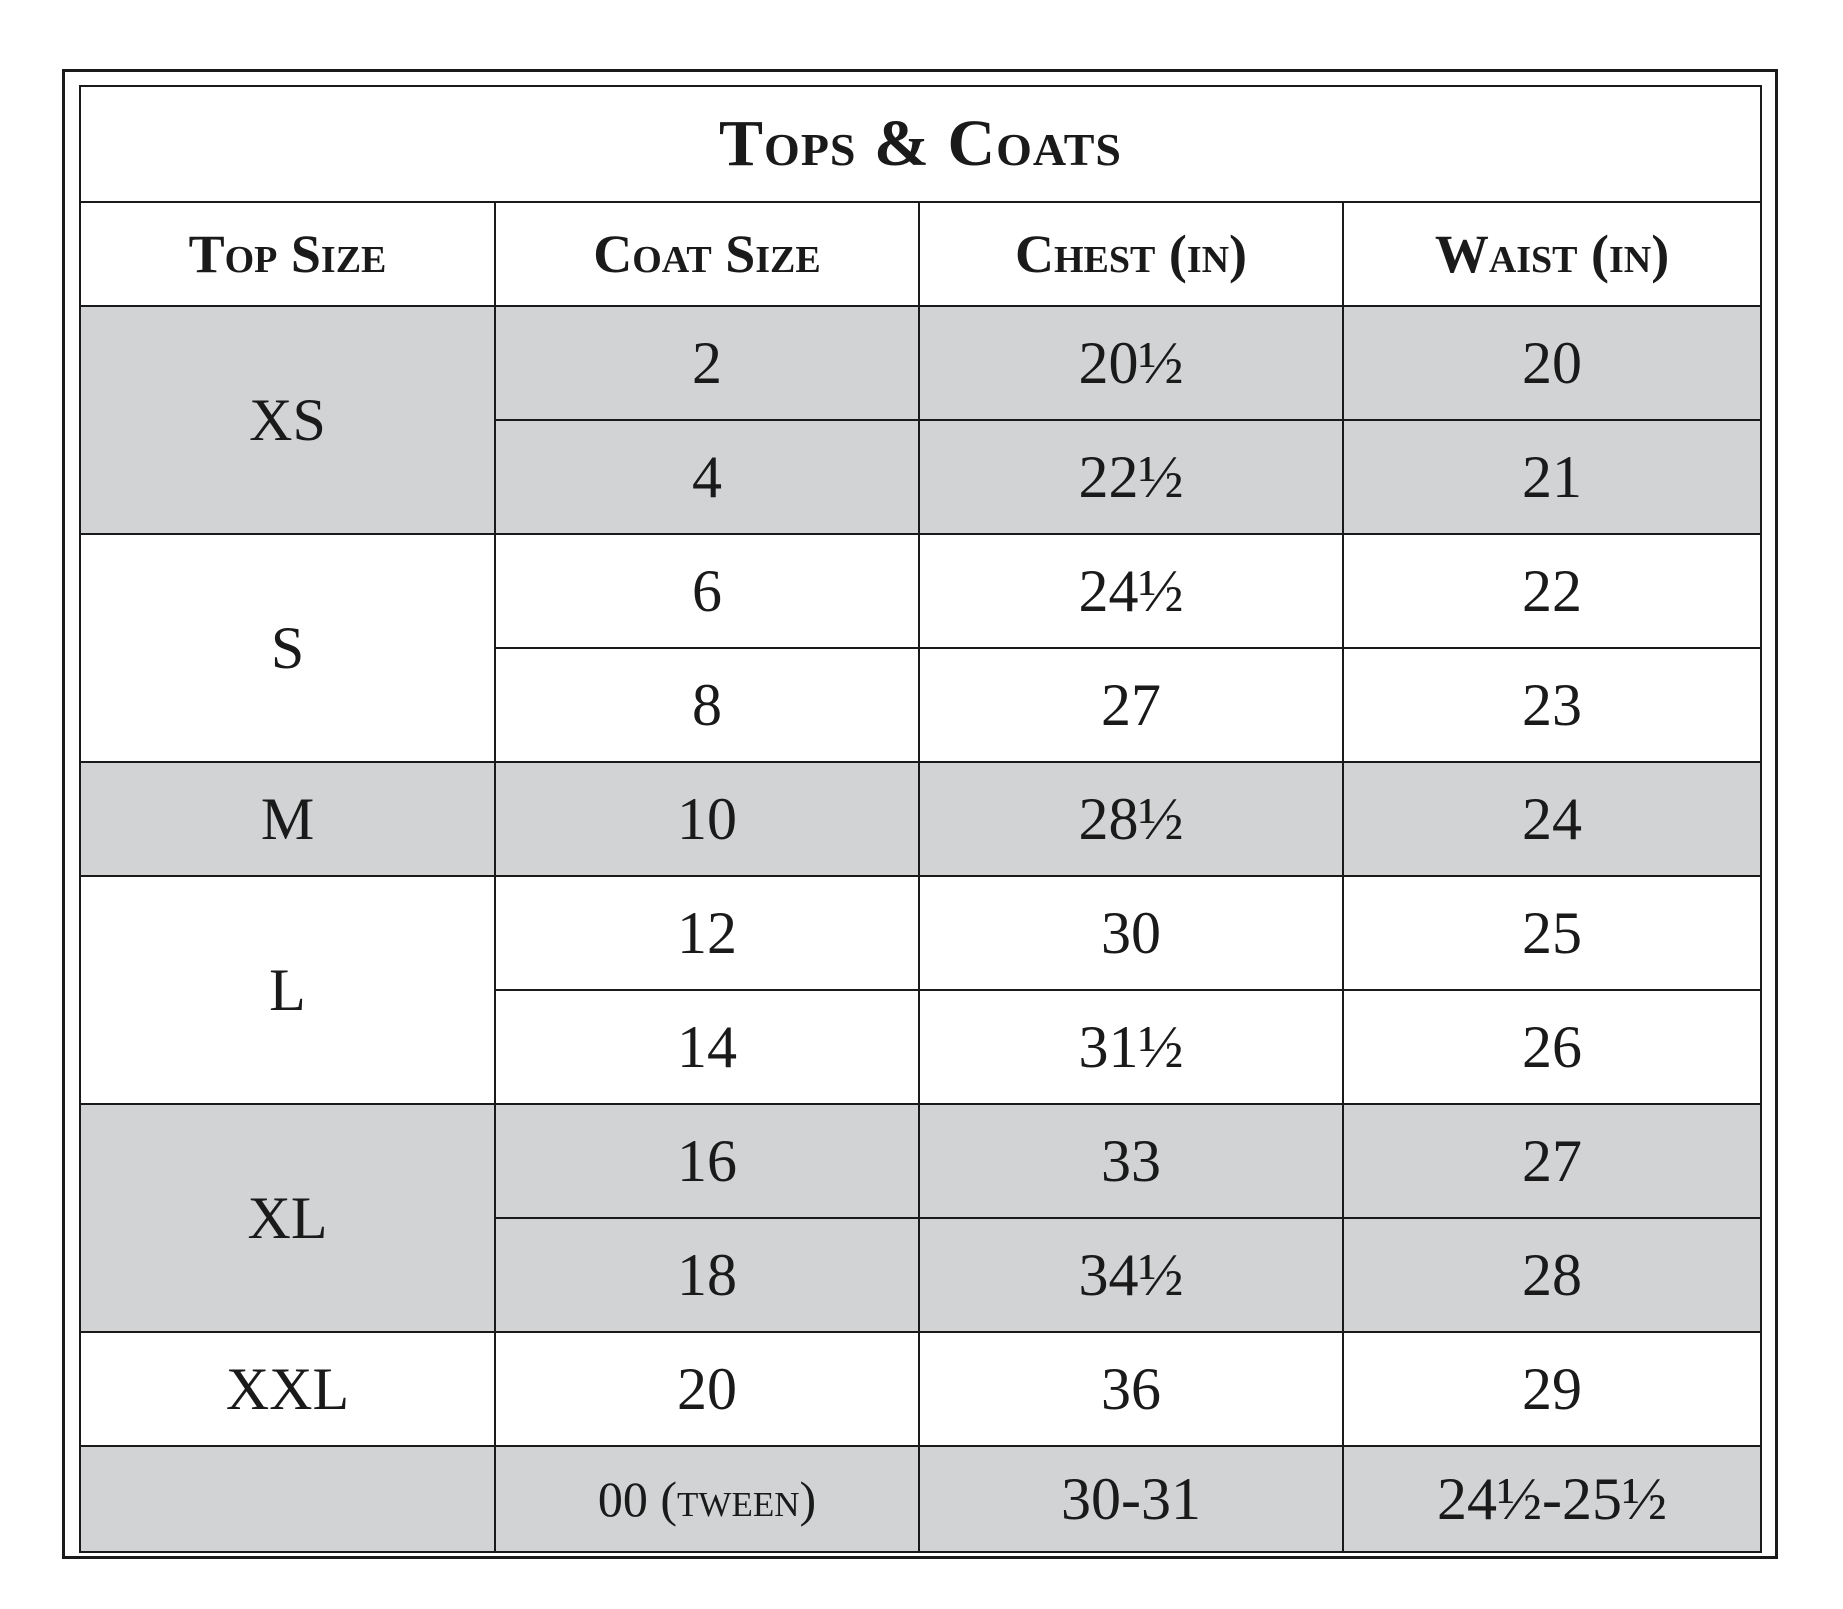 The image size is (1843, 1609). I want to click on top-size-cell: XL, so click(287, 1218).